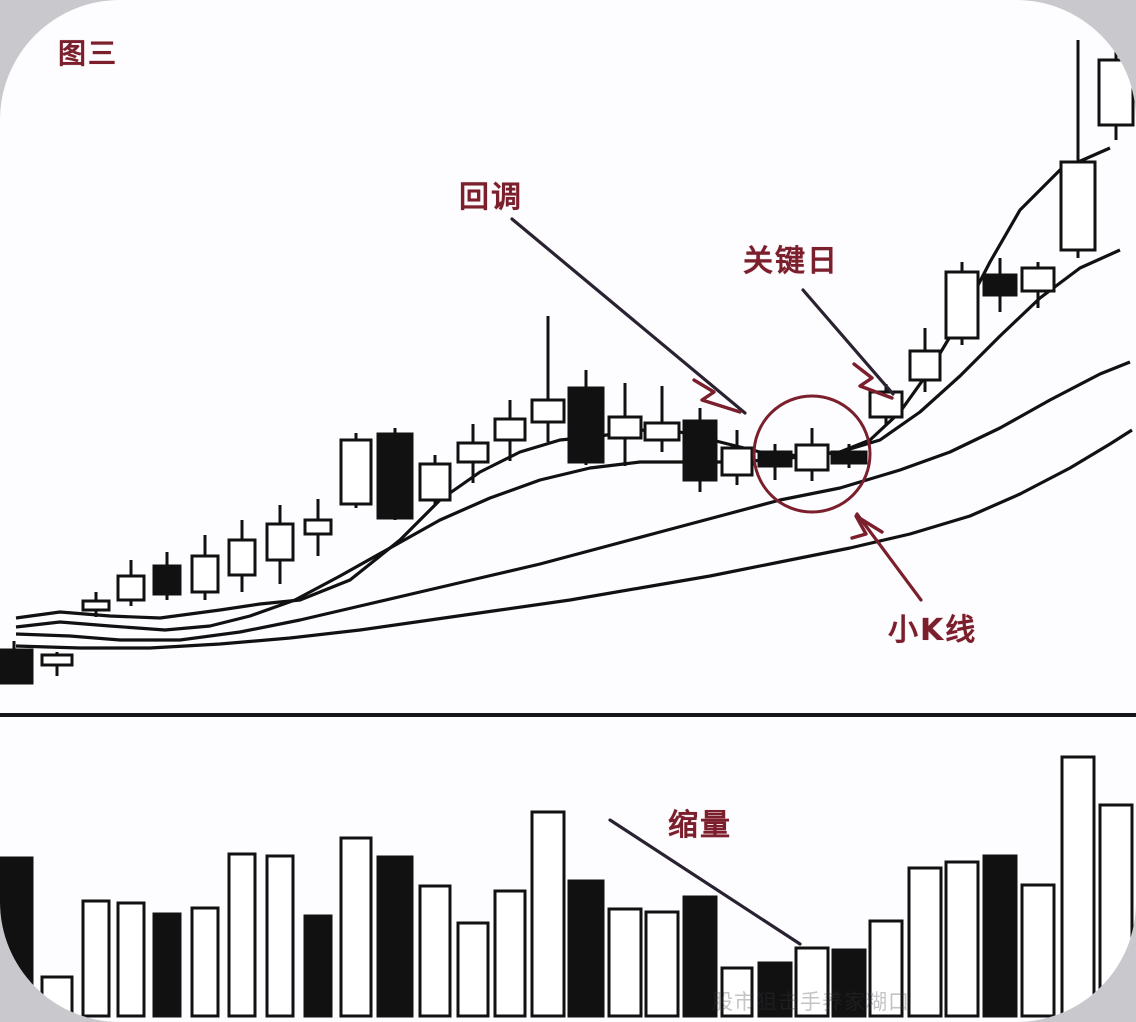  Describe the element at coordinates (867, 527) in the screenshot. I see `small-k-arrow-head` at that location.